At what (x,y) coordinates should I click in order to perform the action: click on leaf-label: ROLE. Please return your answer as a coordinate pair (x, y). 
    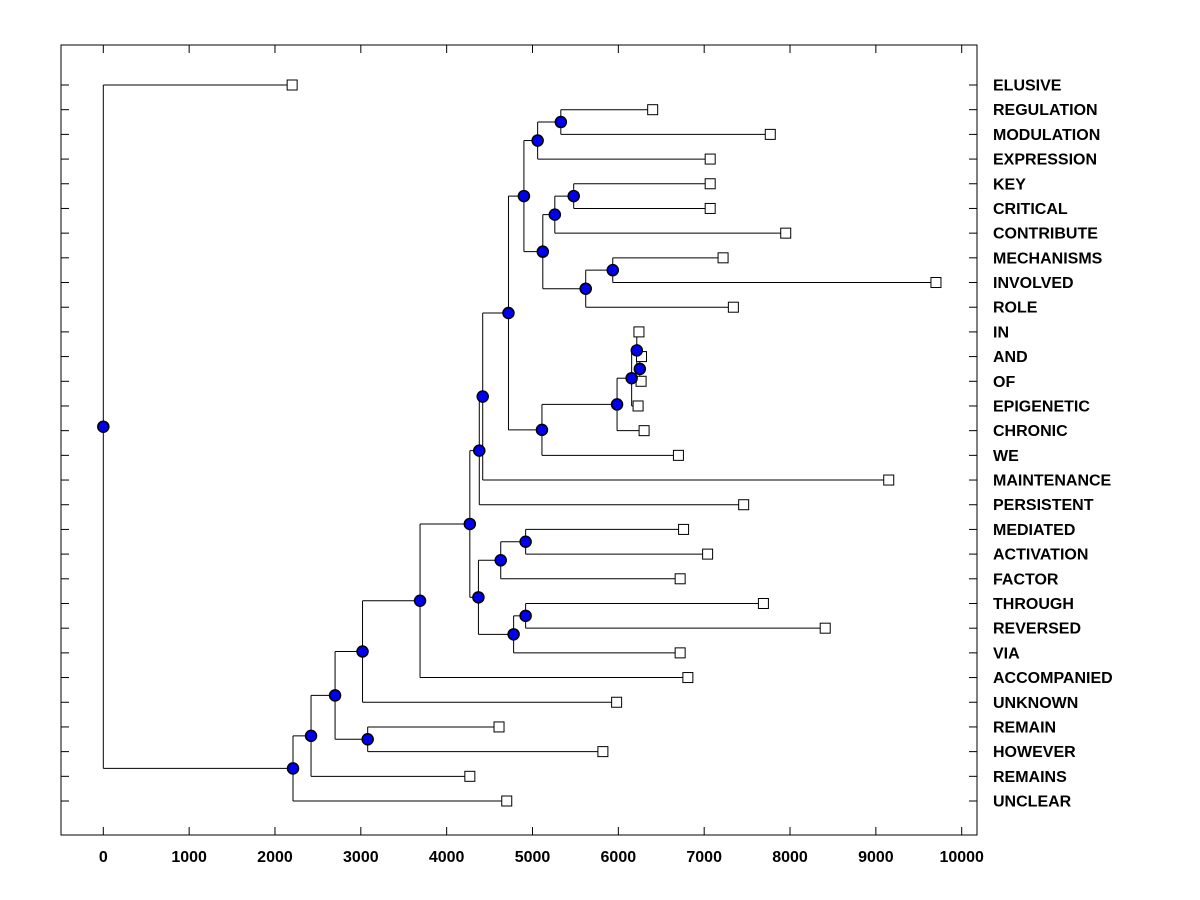
    Looking at the image, I should click on (1015, 308).